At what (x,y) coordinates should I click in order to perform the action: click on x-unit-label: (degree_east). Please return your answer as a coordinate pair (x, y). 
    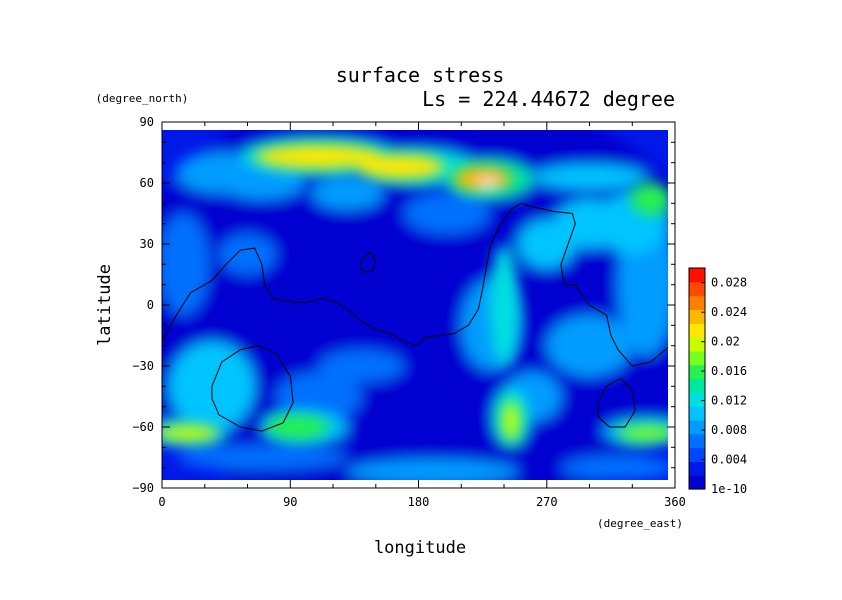
    Looking at the image, I should click on (640, 523).